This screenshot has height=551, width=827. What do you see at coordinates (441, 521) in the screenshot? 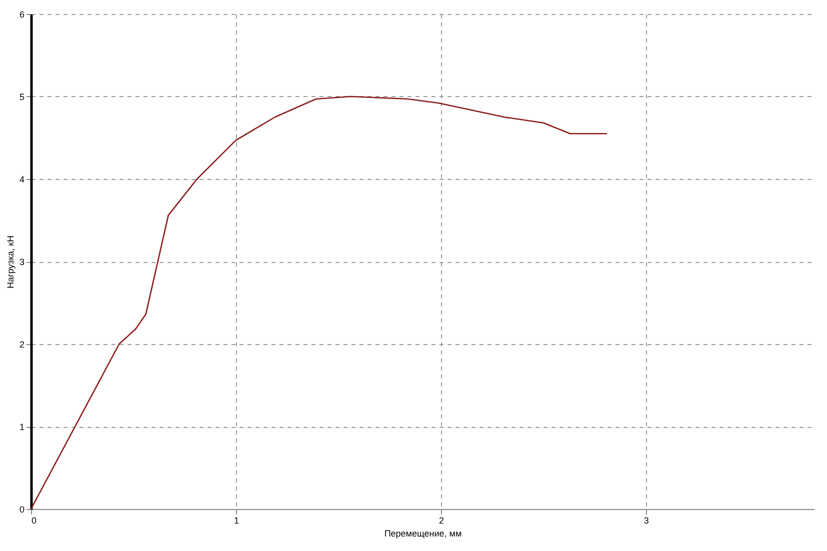
I see `x-tick-label: 2` at bounding box center [441, 521].